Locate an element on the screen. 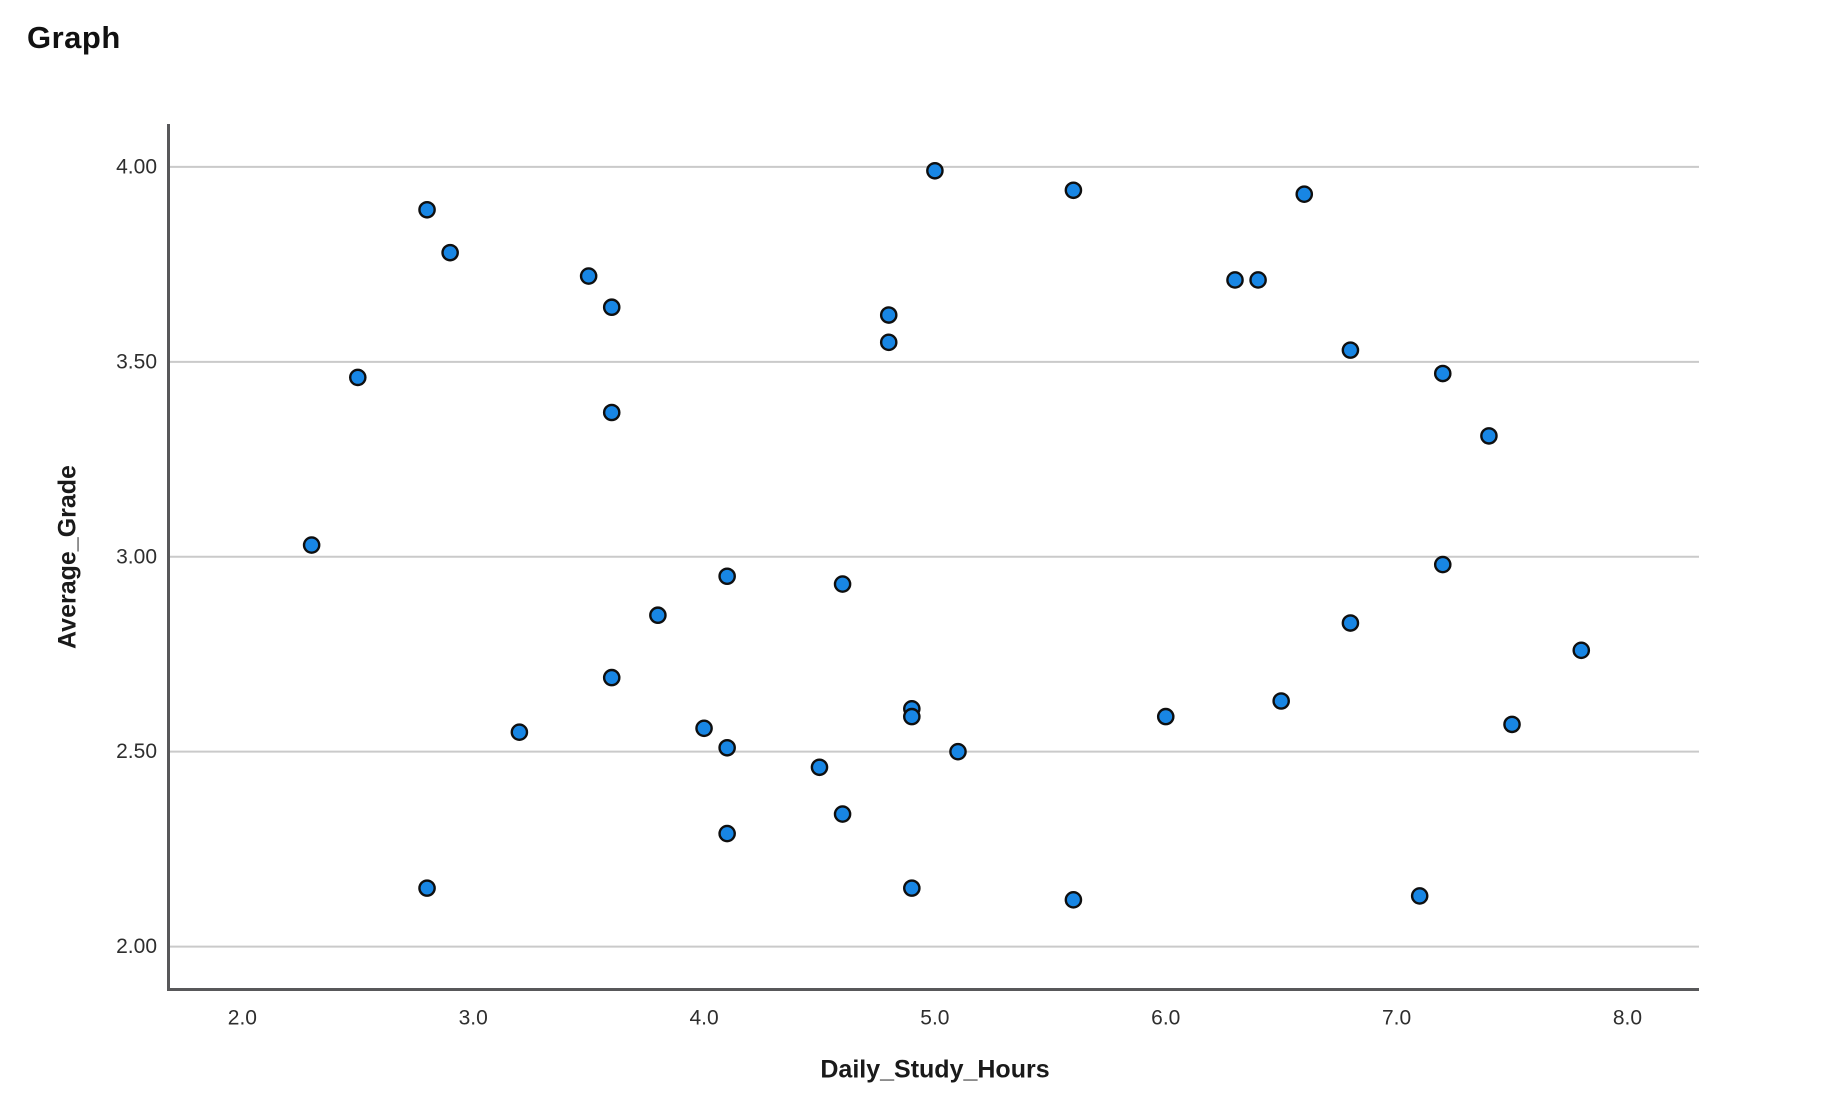 This screenshot has width=1824, height=1118. x-tick-label: 8.0 is located at coordinates (1627, 1018).